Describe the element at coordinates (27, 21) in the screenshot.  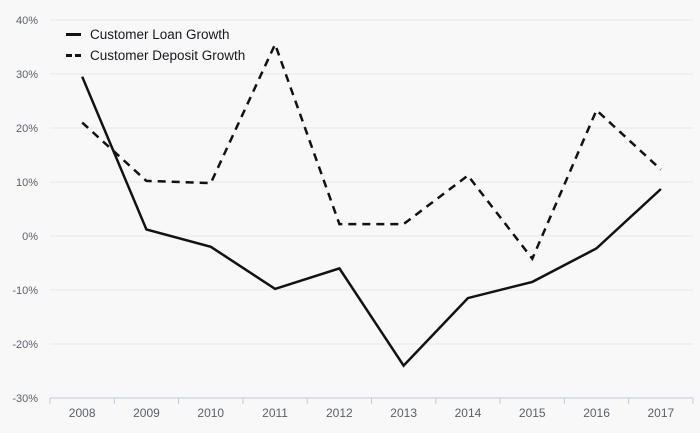
I see `y-tick-label: 40%` at that location.